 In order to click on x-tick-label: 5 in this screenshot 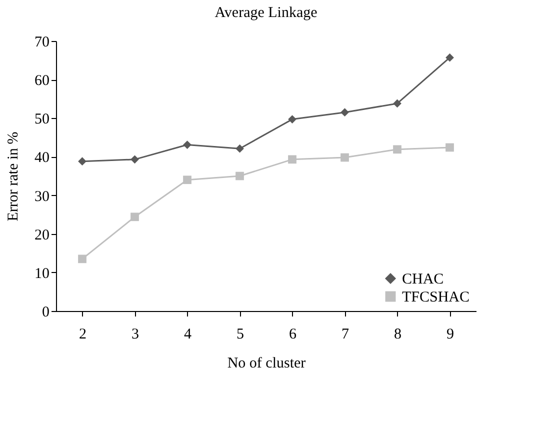, I will do `click(240, 334)`.